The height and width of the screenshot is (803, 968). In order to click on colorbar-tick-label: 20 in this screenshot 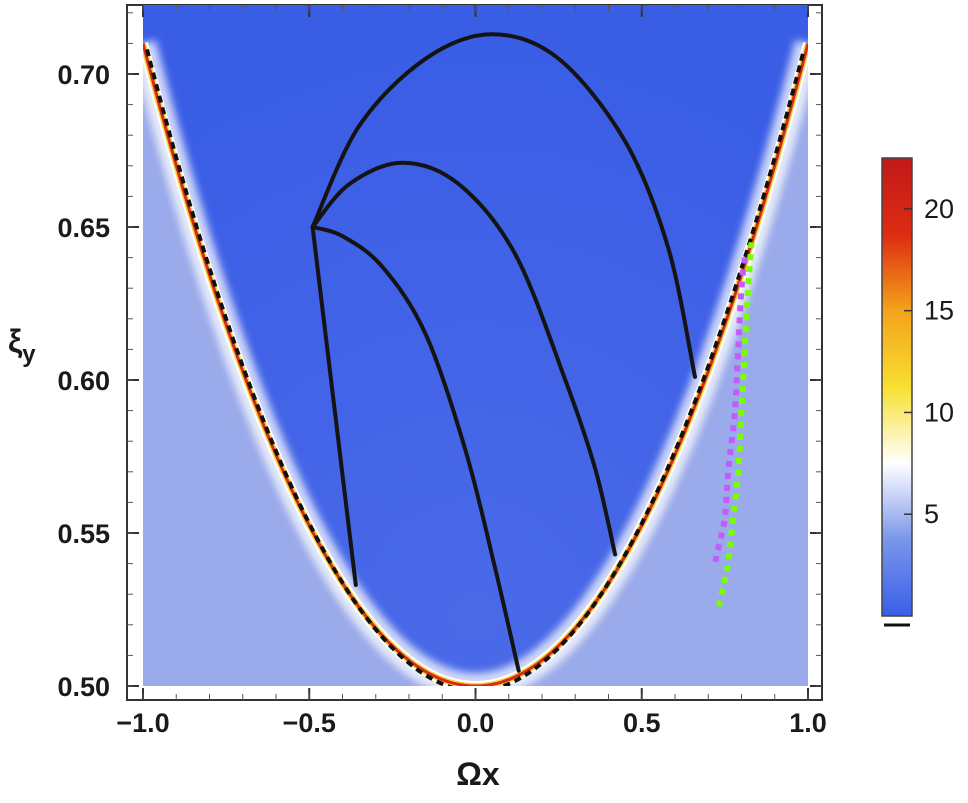, I will do `click(939, 209)`.